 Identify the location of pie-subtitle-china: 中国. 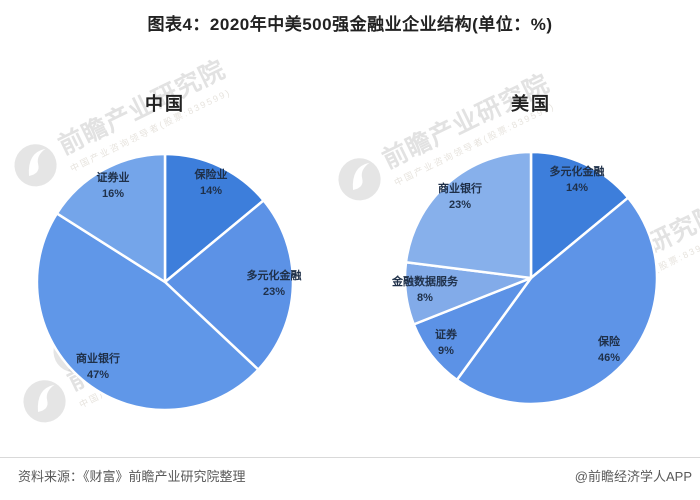
(165, 104).